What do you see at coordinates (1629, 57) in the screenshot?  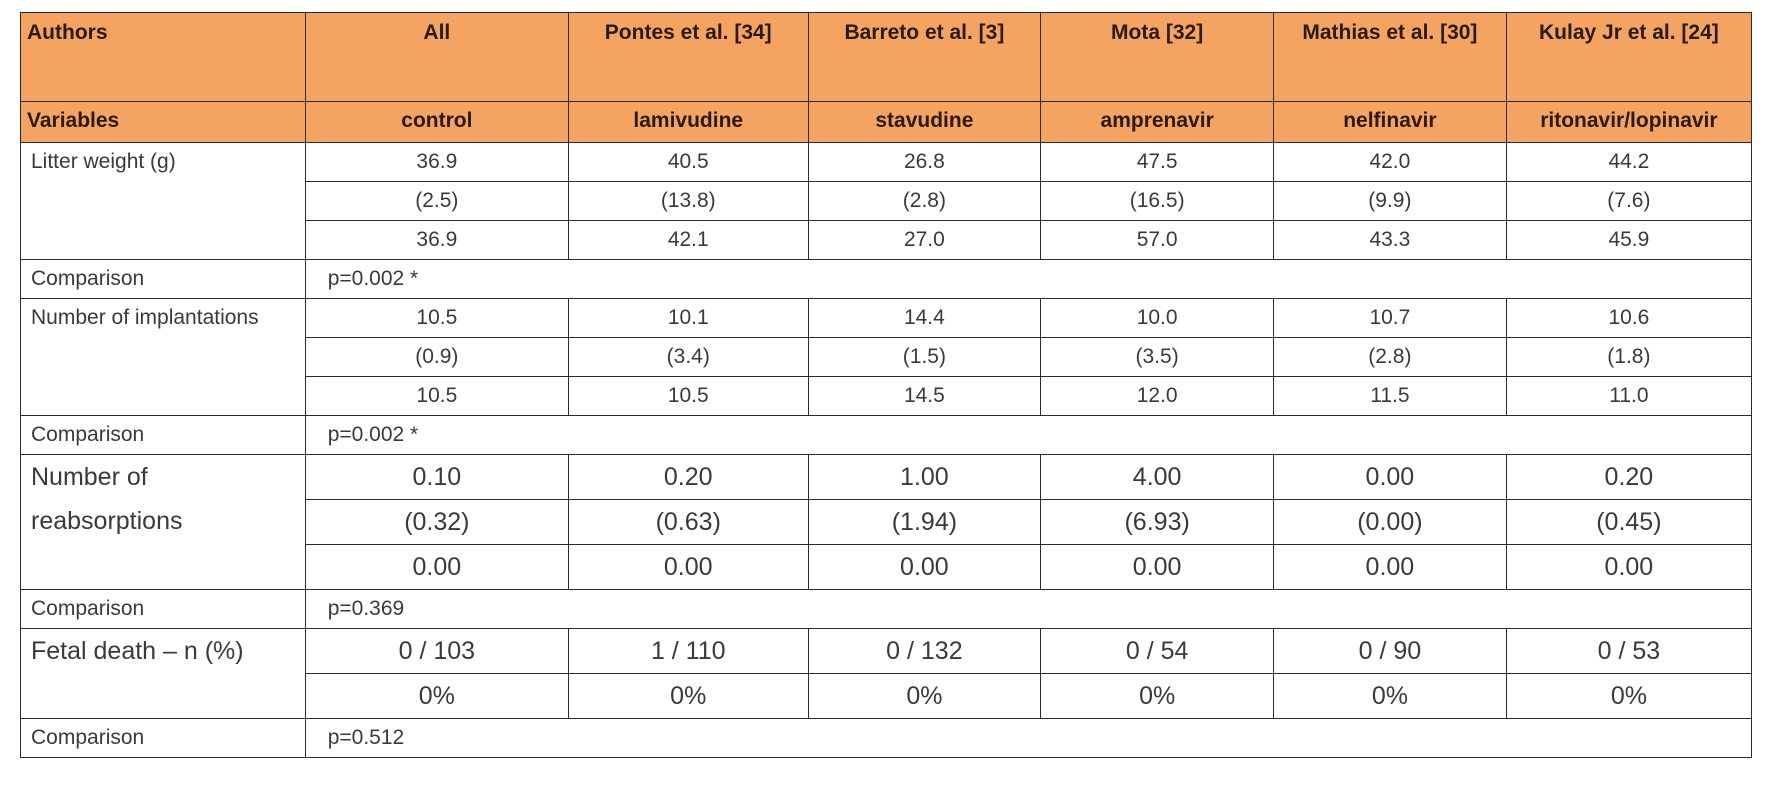 I see `author-header-cell: Kulay Jr et al. [24]` at bounding box center [1629, 57].